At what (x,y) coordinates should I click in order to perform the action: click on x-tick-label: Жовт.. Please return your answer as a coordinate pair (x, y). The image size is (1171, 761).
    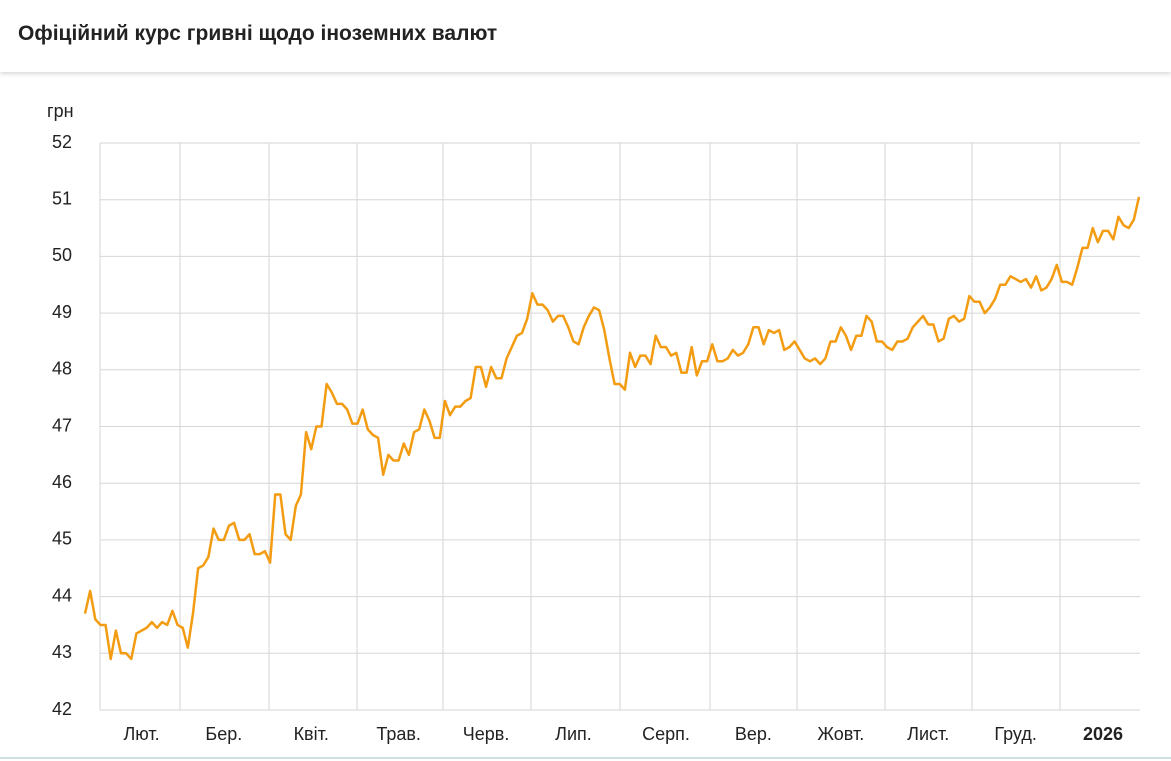
    Looking at the image, I should click on (840, 734).